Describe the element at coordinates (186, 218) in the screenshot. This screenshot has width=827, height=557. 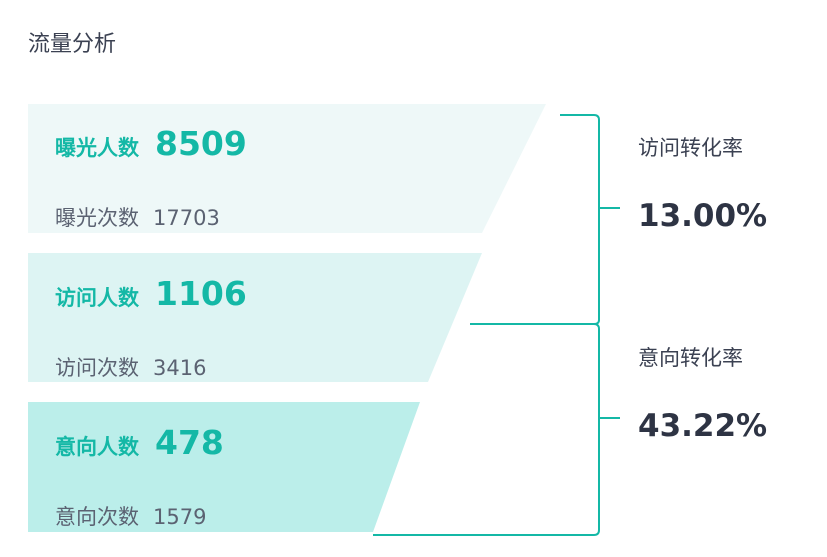
I see `stage-sub-count: 17703` at that location.